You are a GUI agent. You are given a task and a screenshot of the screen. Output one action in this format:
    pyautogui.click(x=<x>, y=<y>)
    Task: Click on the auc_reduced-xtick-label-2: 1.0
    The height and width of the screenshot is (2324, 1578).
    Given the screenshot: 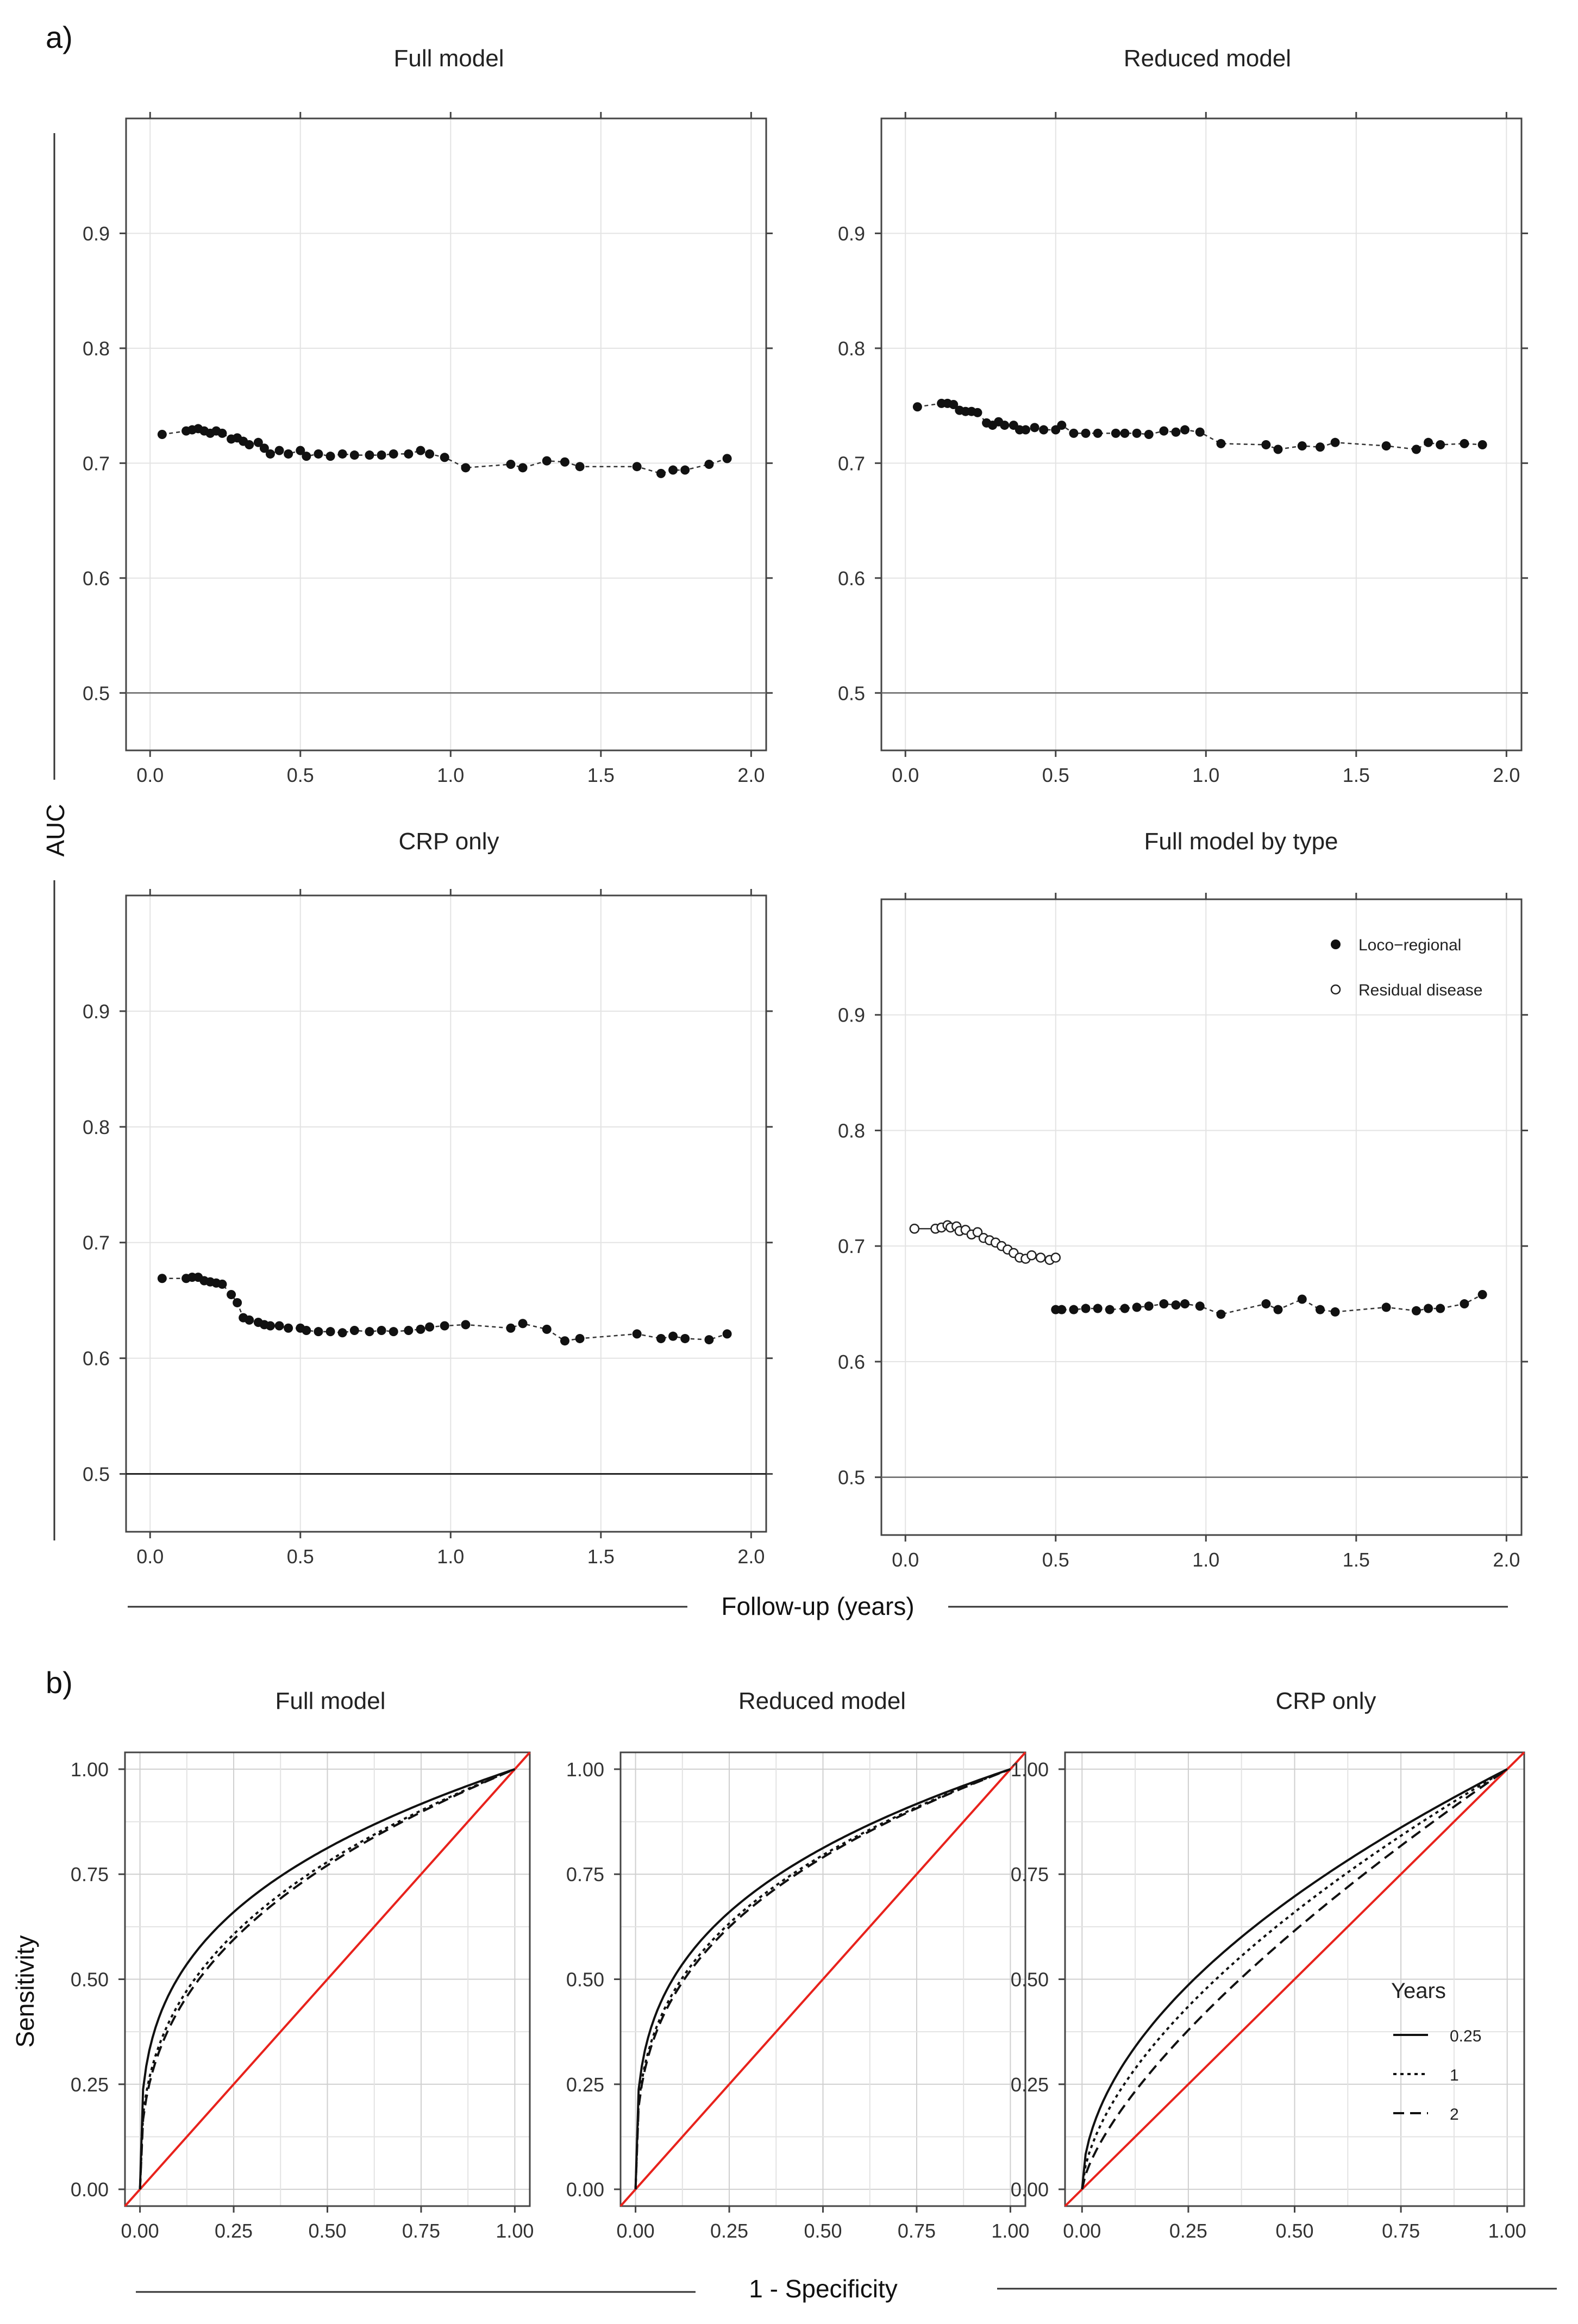 What is the action you would take?
    pyautogui.click(x=1205, y=775)
    